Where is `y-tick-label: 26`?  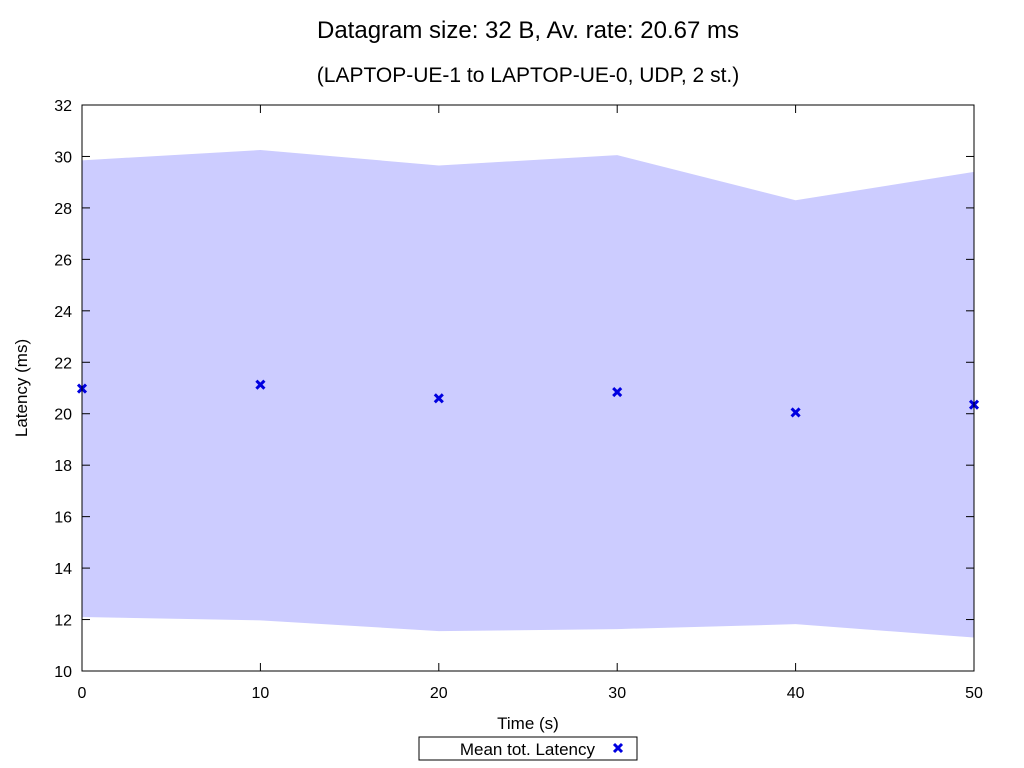 y-tick-label: 26 is located at coordinates (63, 260).